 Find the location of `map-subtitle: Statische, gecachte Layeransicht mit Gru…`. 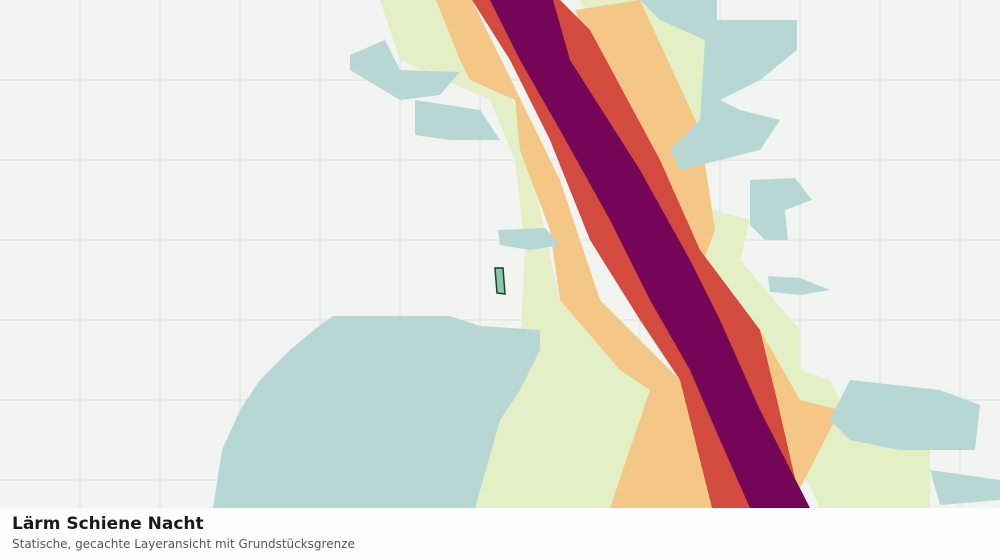

map-subtitle: Statische, gecachte Layeransicht mit Gru… is located at coordinates (183, 544).